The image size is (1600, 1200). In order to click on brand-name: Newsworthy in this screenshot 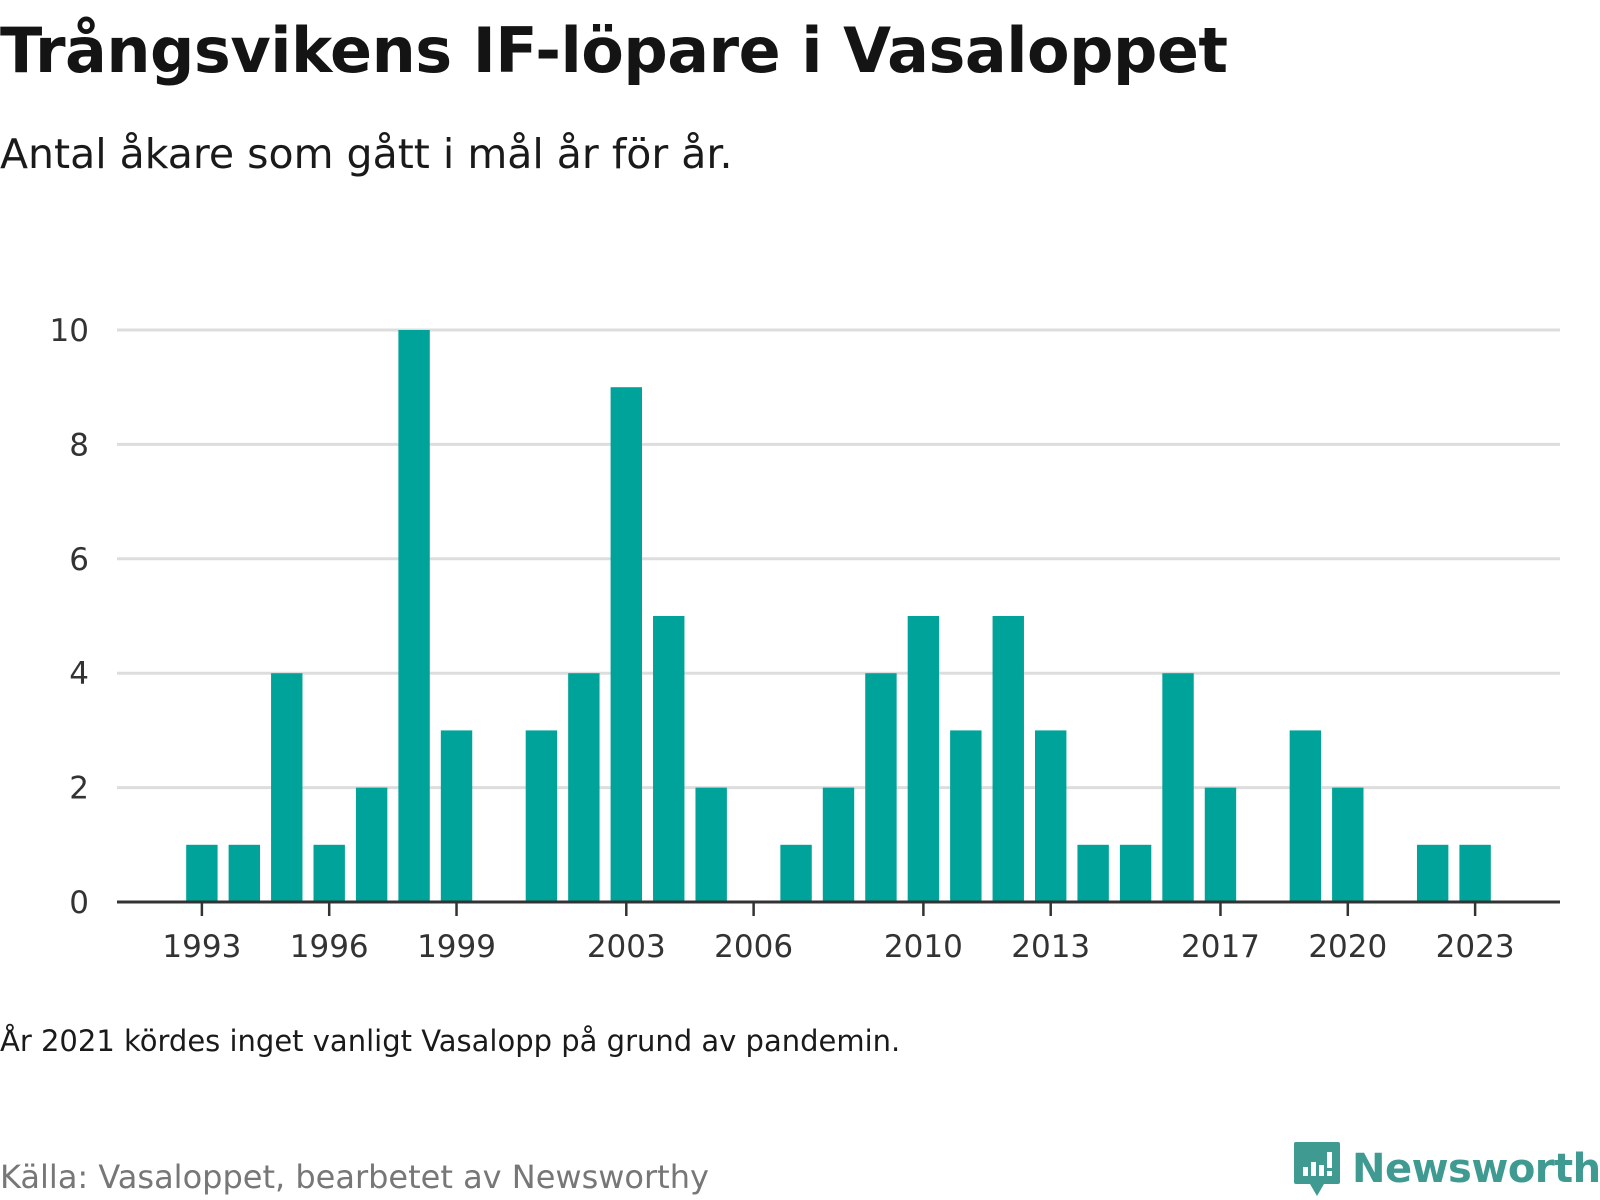, I will do `click(1476, 1169)`.